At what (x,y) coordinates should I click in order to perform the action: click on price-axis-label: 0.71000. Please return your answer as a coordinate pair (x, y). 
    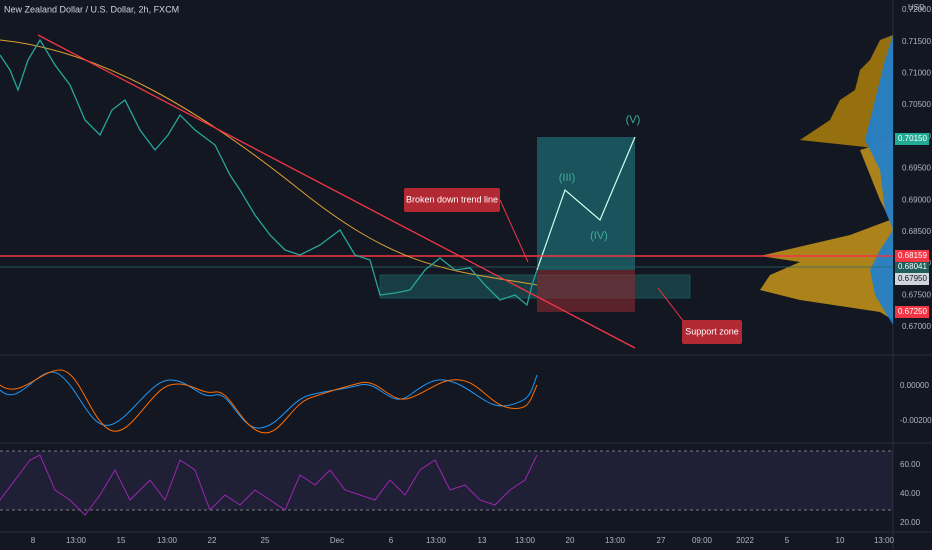
    Looking at the image, I should click on (916, 73).